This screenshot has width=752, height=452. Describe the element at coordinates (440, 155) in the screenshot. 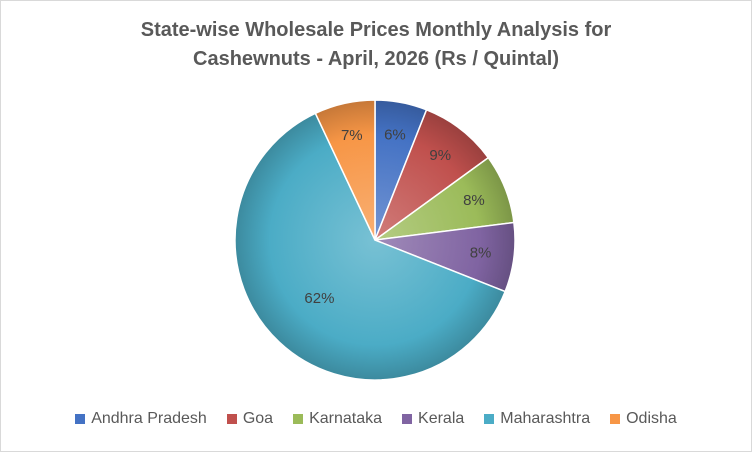

I see `data-label-goa: 9%` at that location.